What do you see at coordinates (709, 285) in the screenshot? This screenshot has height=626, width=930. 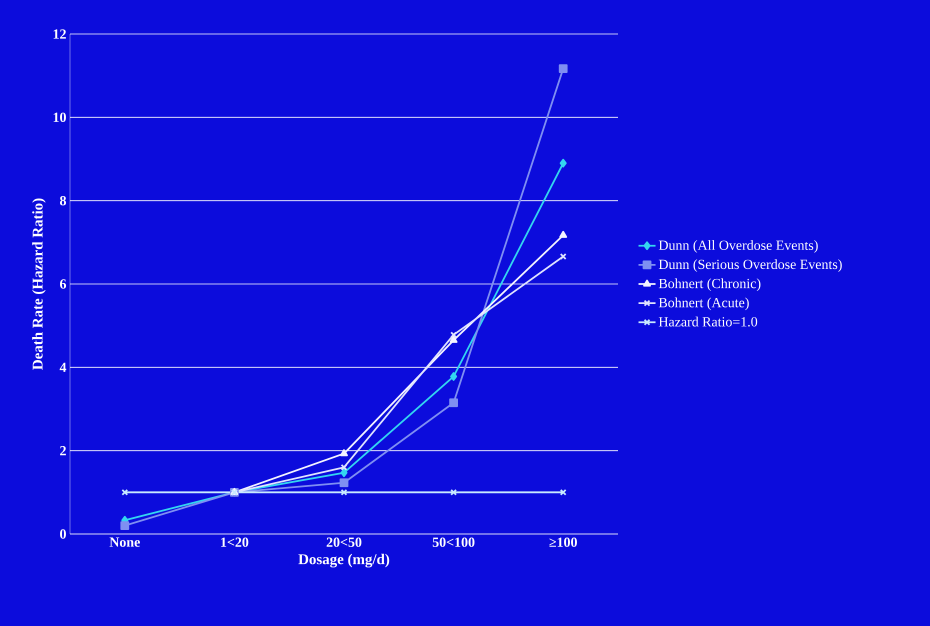 I see `legend-label: Bohnert (Chronic)` at bounding box center [709, 285].